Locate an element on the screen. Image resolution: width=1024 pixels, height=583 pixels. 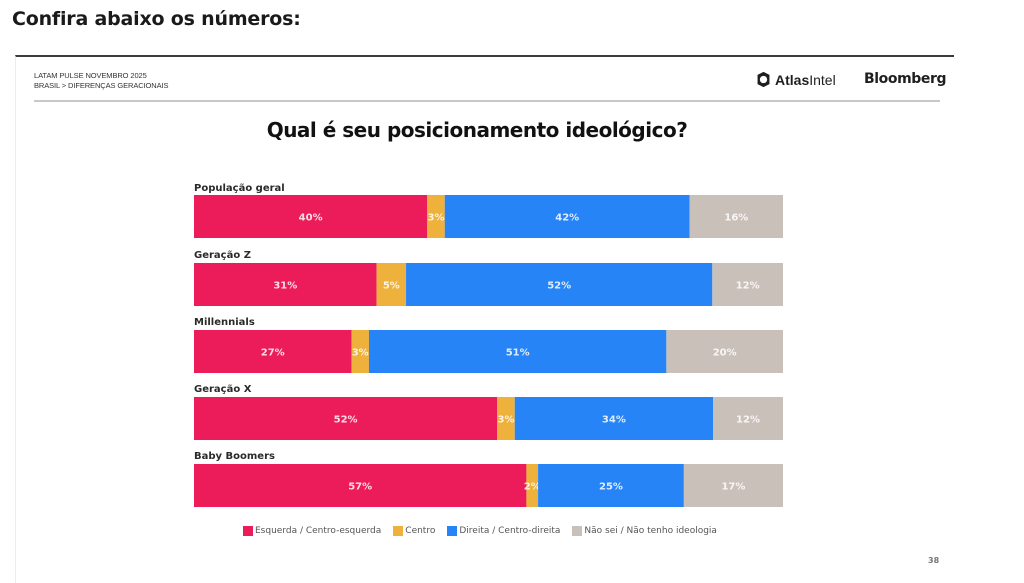
bar-segment-geracao-z-direita is located at coordinates (559, 284).